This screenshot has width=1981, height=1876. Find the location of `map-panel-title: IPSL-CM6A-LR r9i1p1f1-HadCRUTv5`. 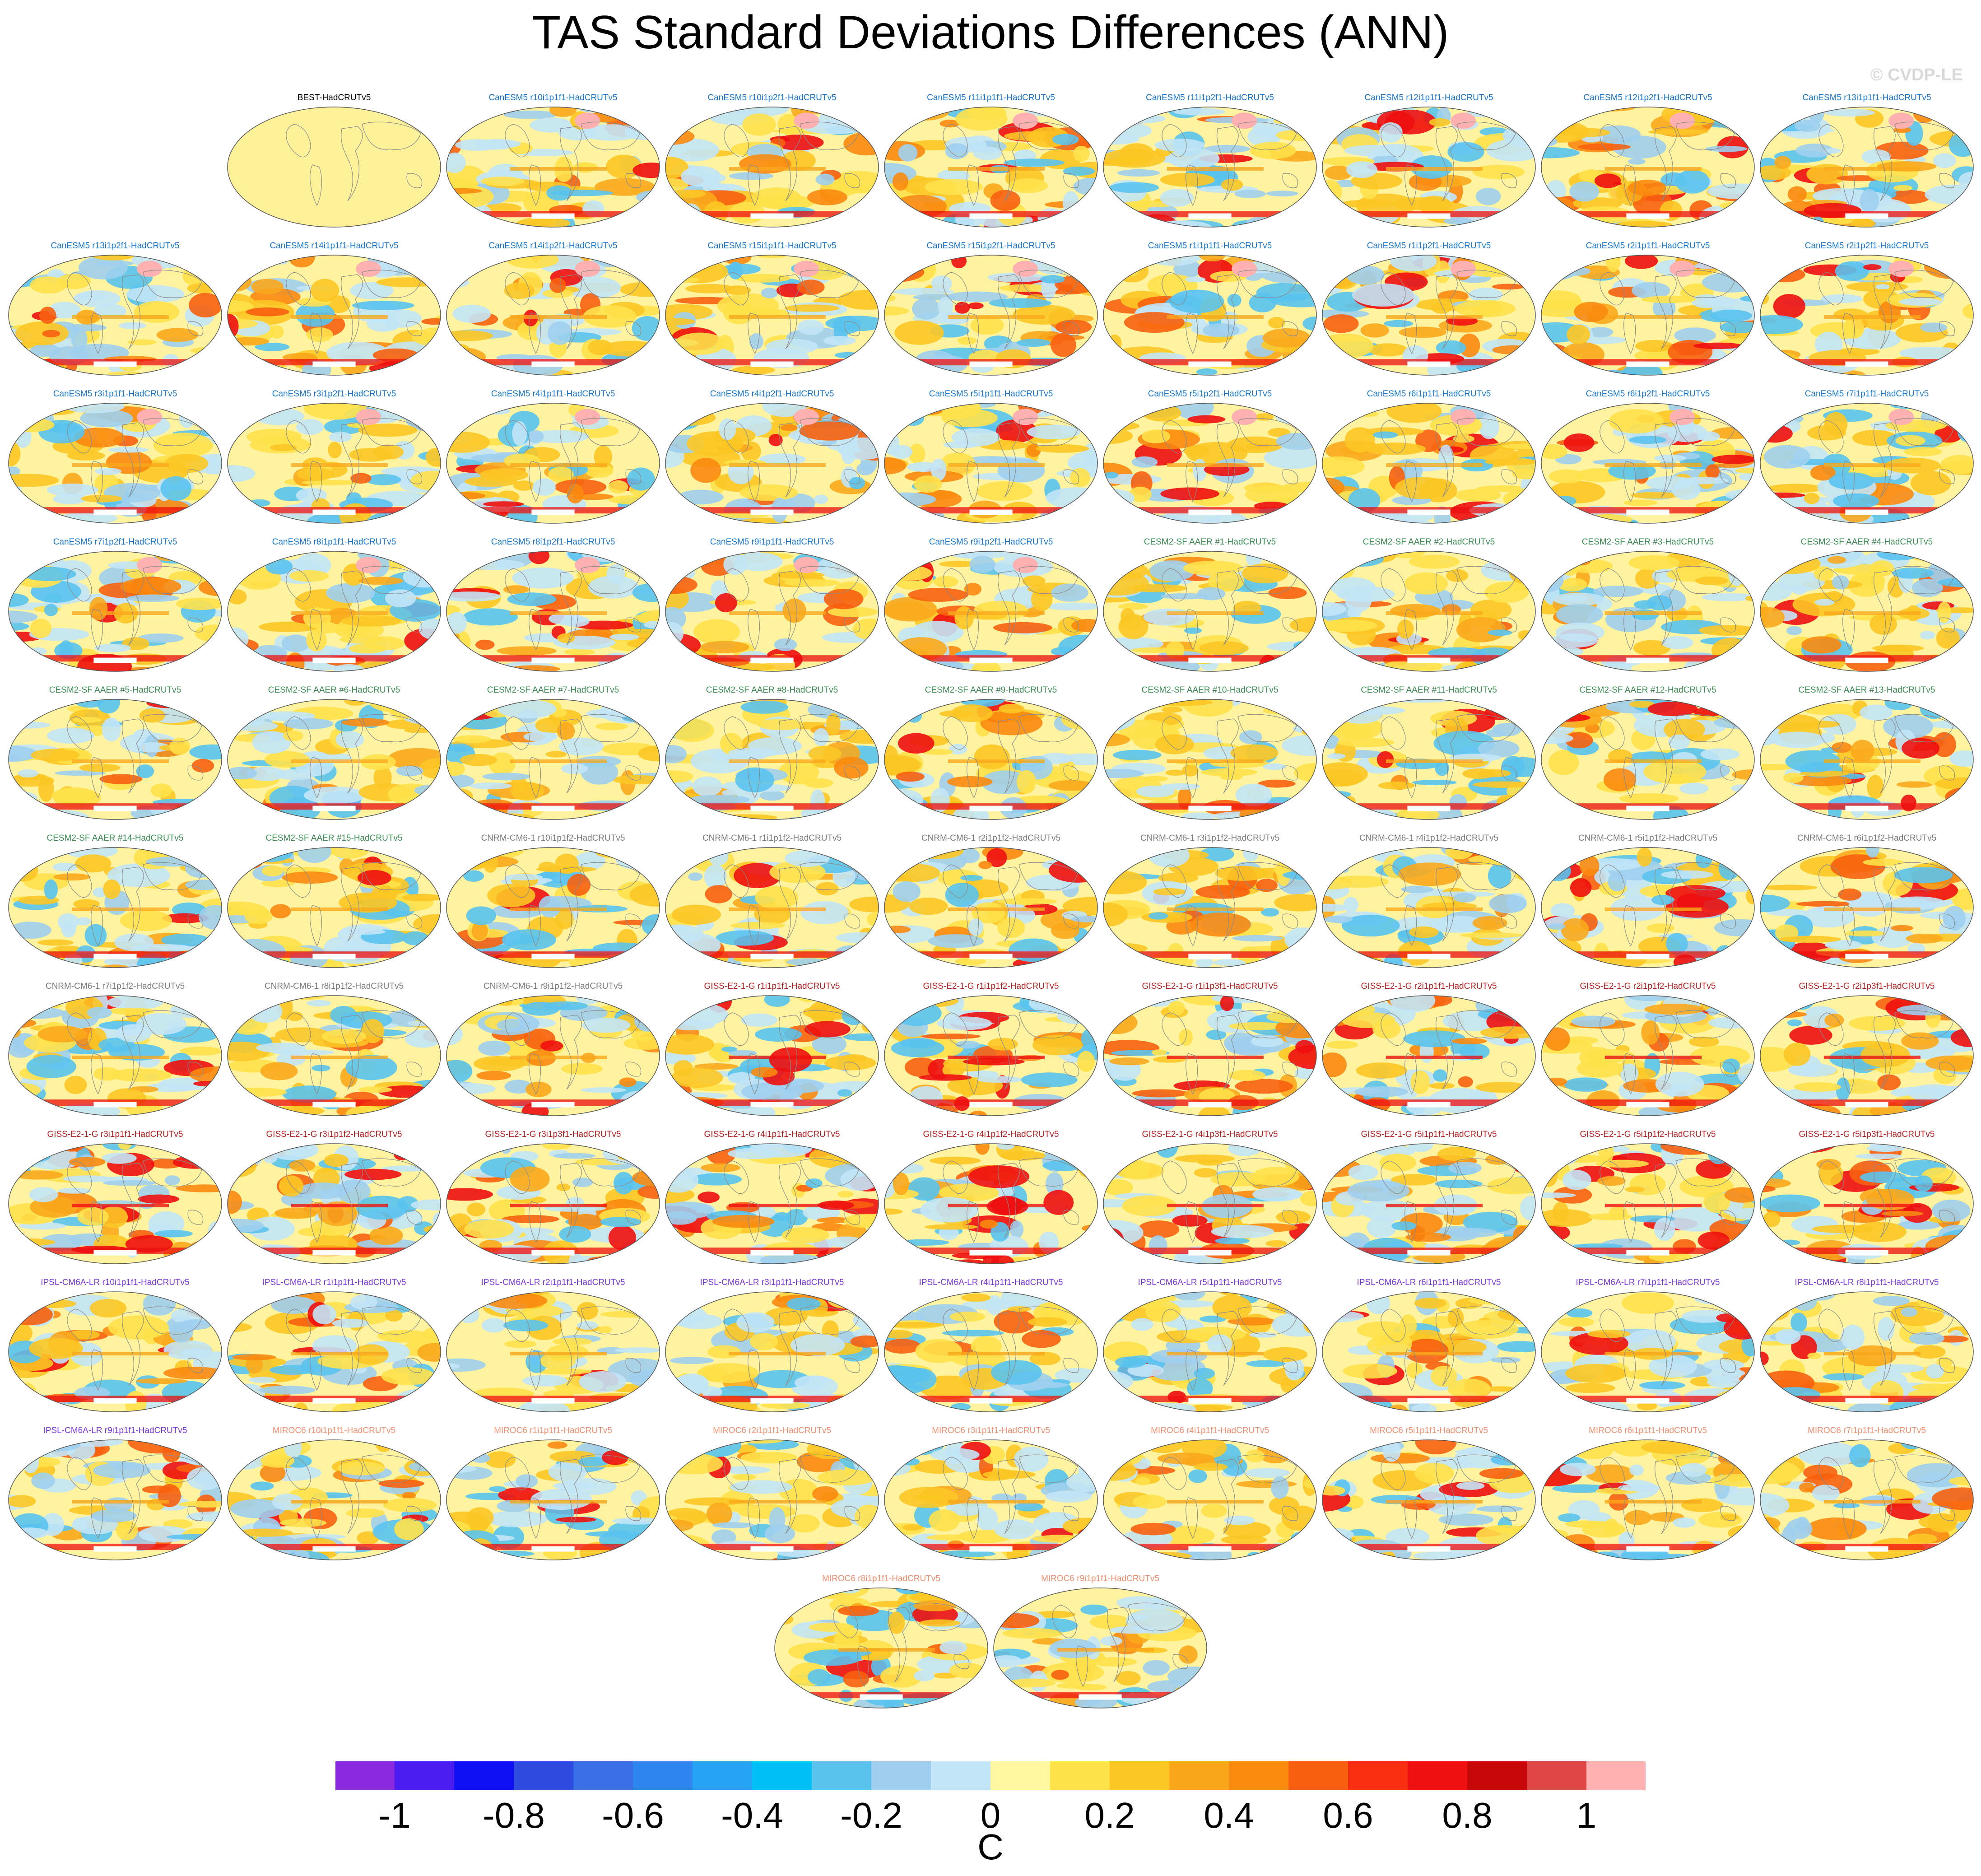

map-panel-title: IPSL-CM6A-LR r9i1p1f1-HadCRUTv5 is located at coordinates (115, 1430).